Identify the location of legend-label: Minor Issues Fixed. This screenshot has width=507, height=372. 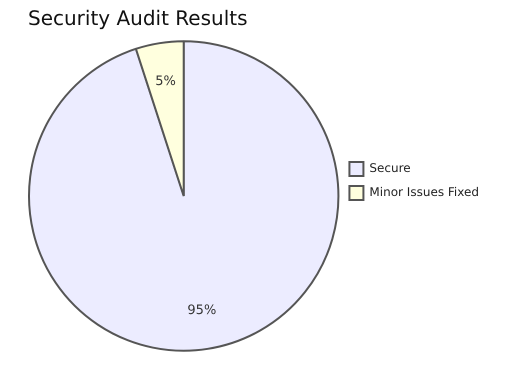
(424, 192).